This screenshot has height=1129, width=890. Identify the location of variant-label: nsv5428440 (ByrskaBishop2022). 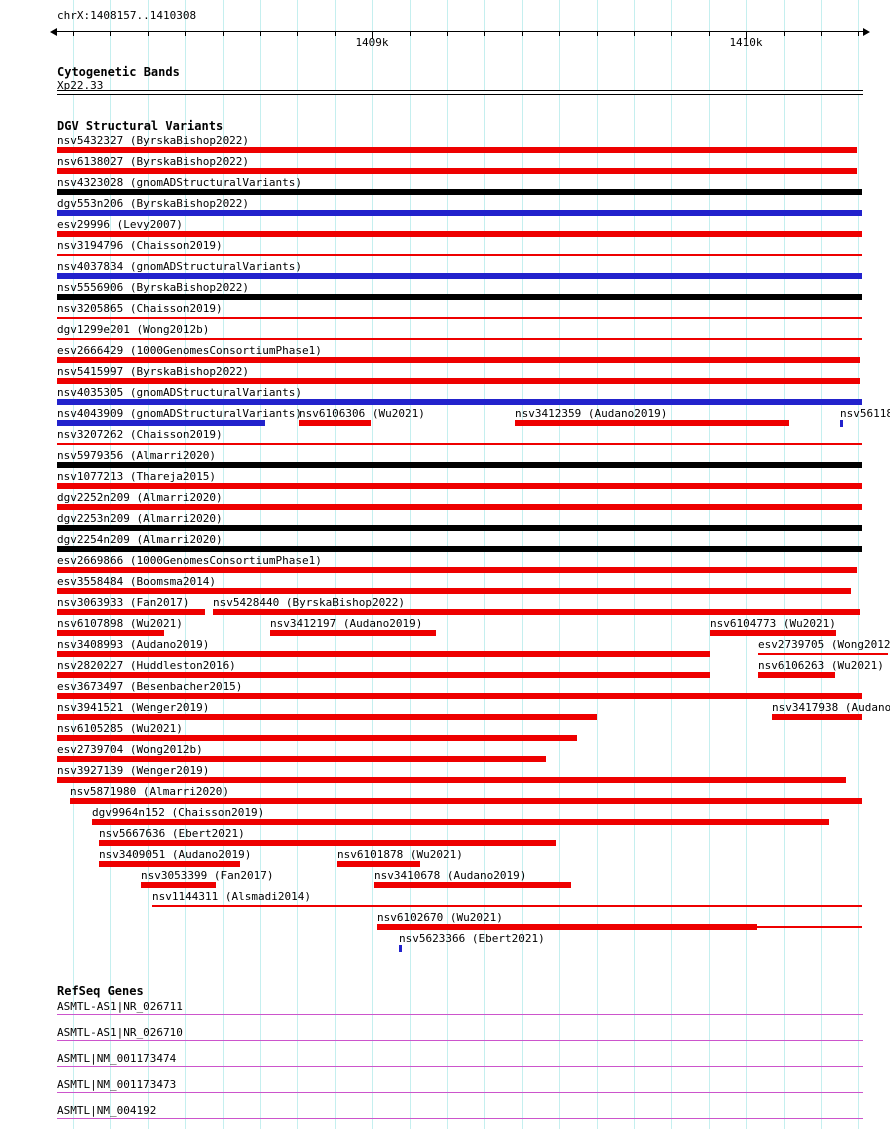
(309, 602).